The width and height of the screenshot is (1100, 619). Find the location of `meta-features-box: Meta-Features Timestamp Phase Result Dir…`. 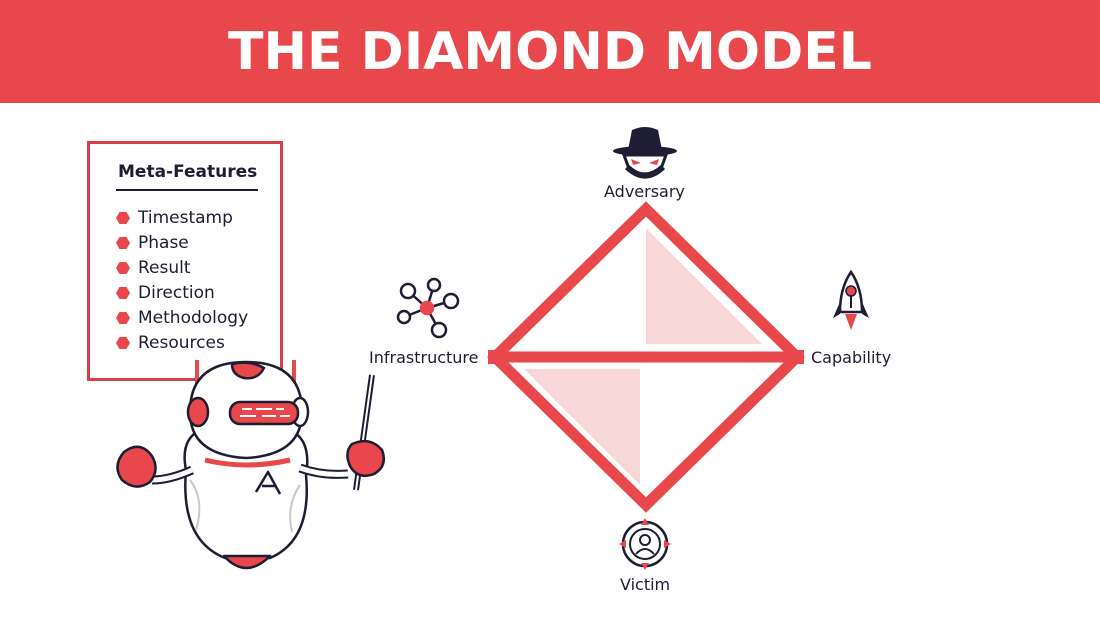

meta-features-box: Meta-Features Timestamp Phase Result Dir… is located at coordinates (185, 261).